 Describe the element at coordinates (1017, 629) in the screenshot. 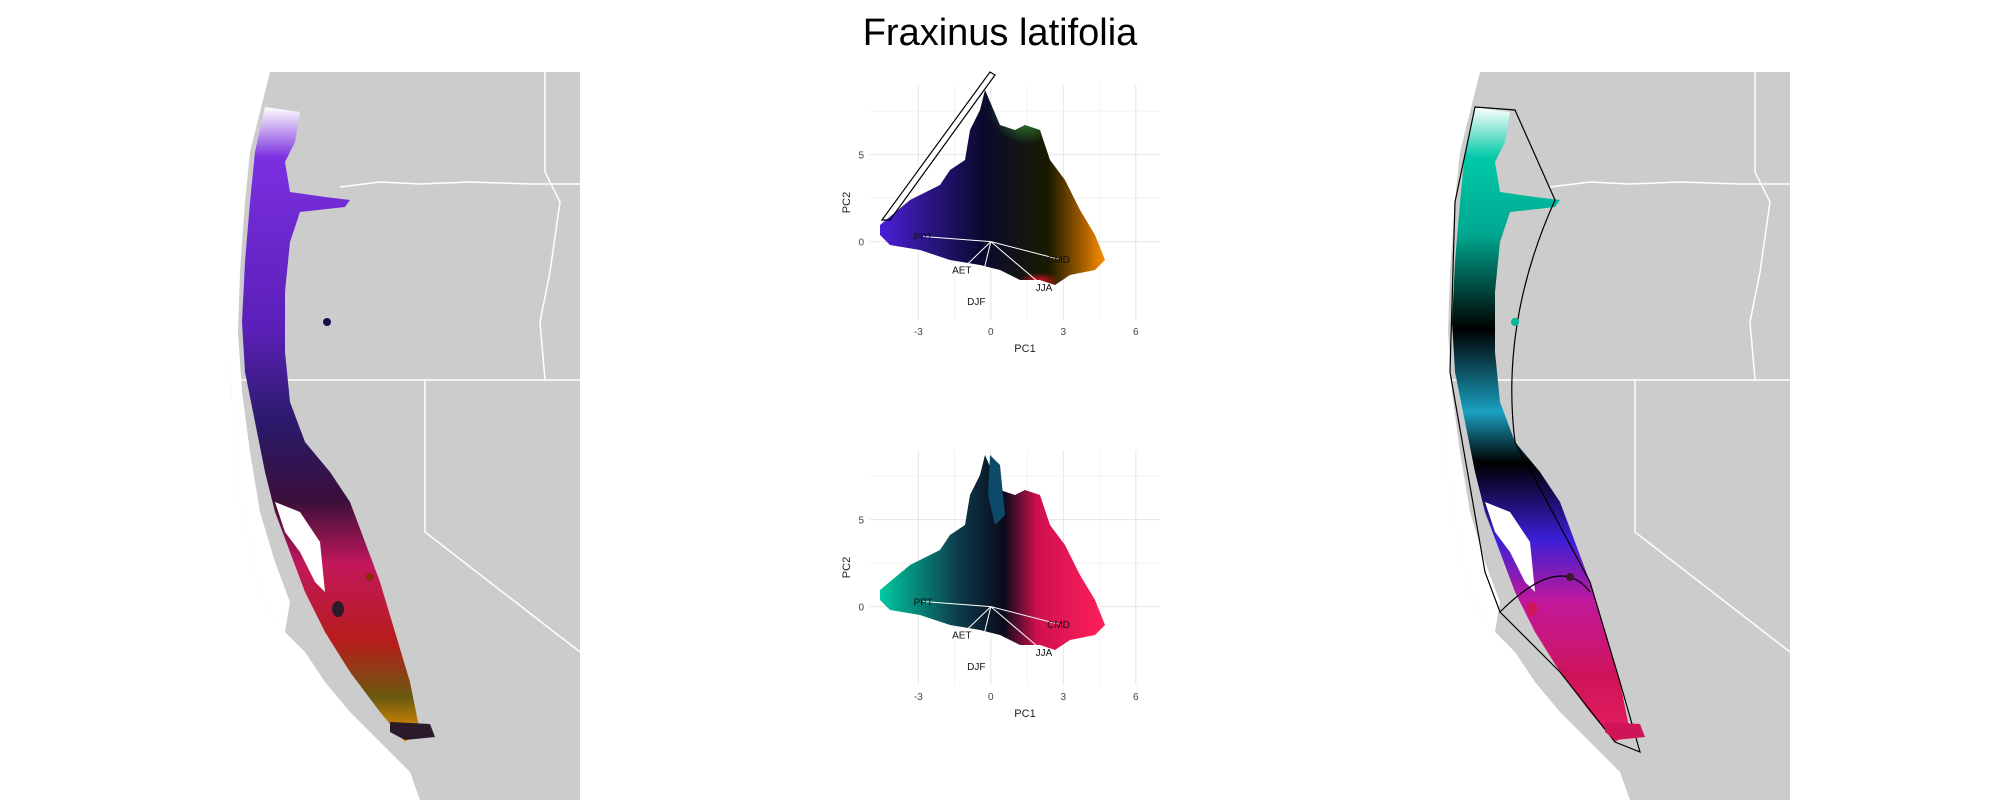

I see `bottom-vector-jja` at that location.